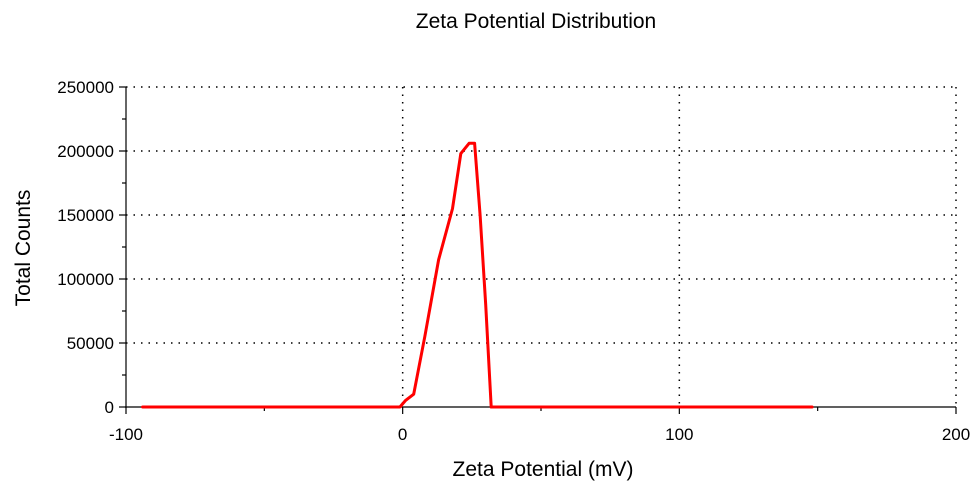 The width and height of the screenshot is (976, 496). What do you see at coordinates (90, 343) in the screenshot?
I see `y-tick-label: 50000` at bounding box center [90, 343].